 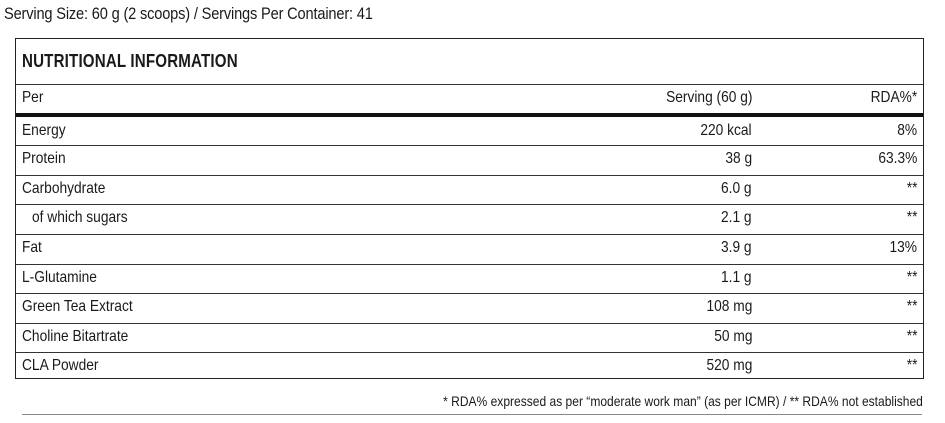 What do you see at coordinates (736, 217) in the screenshot?
I see `nutrient-serving: 2.1 g` at bounding box center [736, 217].